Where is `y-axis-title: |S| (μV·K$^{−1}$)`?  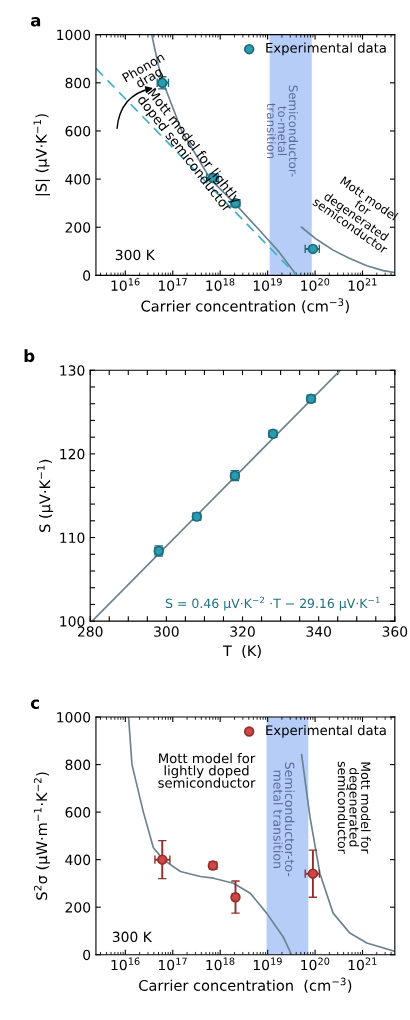 y-axis-title: |S| (μV·K$^{−1}$) is located at coordinates (42, 155).